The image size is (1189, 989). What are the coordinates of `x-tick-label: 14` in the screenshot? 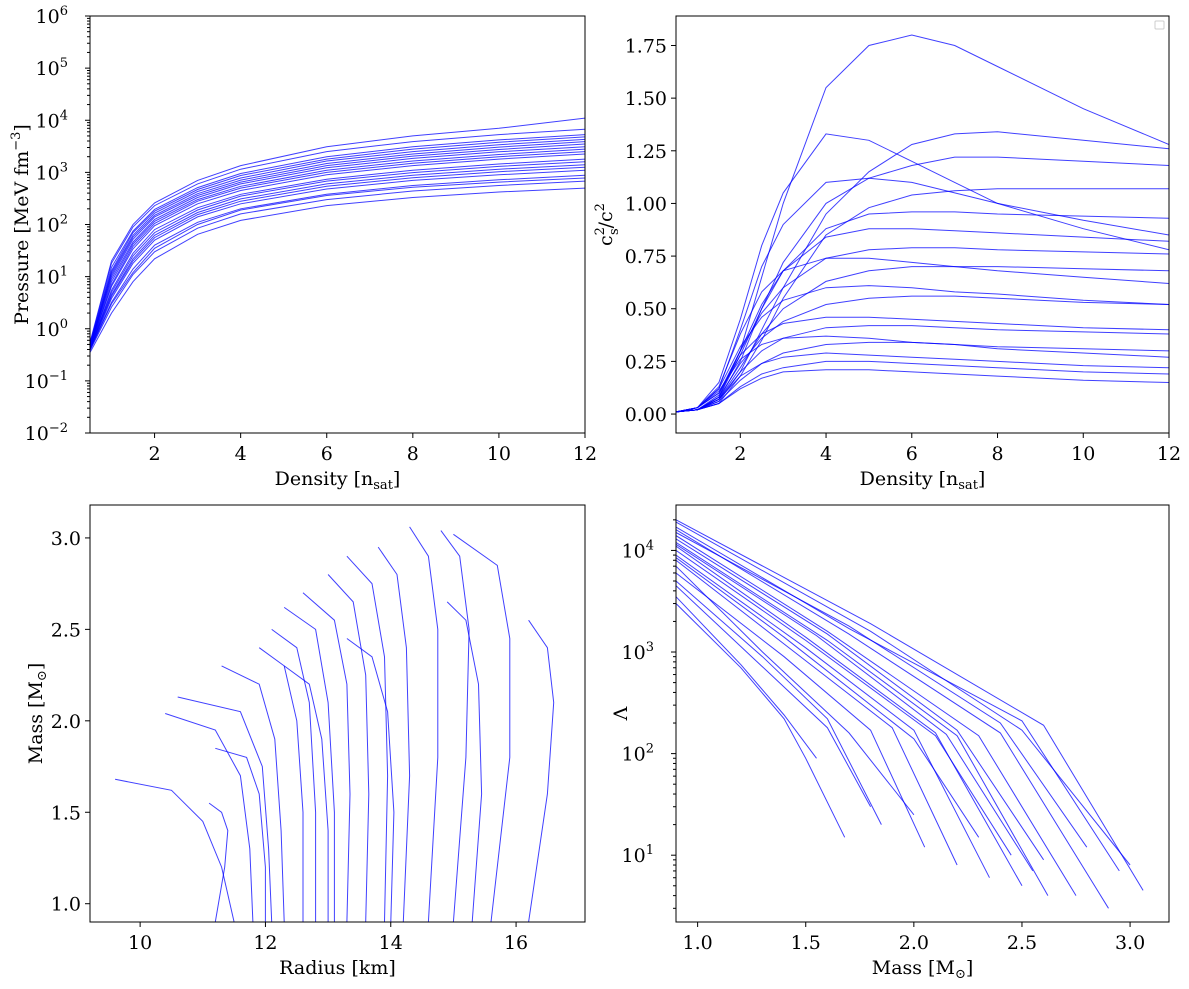 It's located at (391, 943).